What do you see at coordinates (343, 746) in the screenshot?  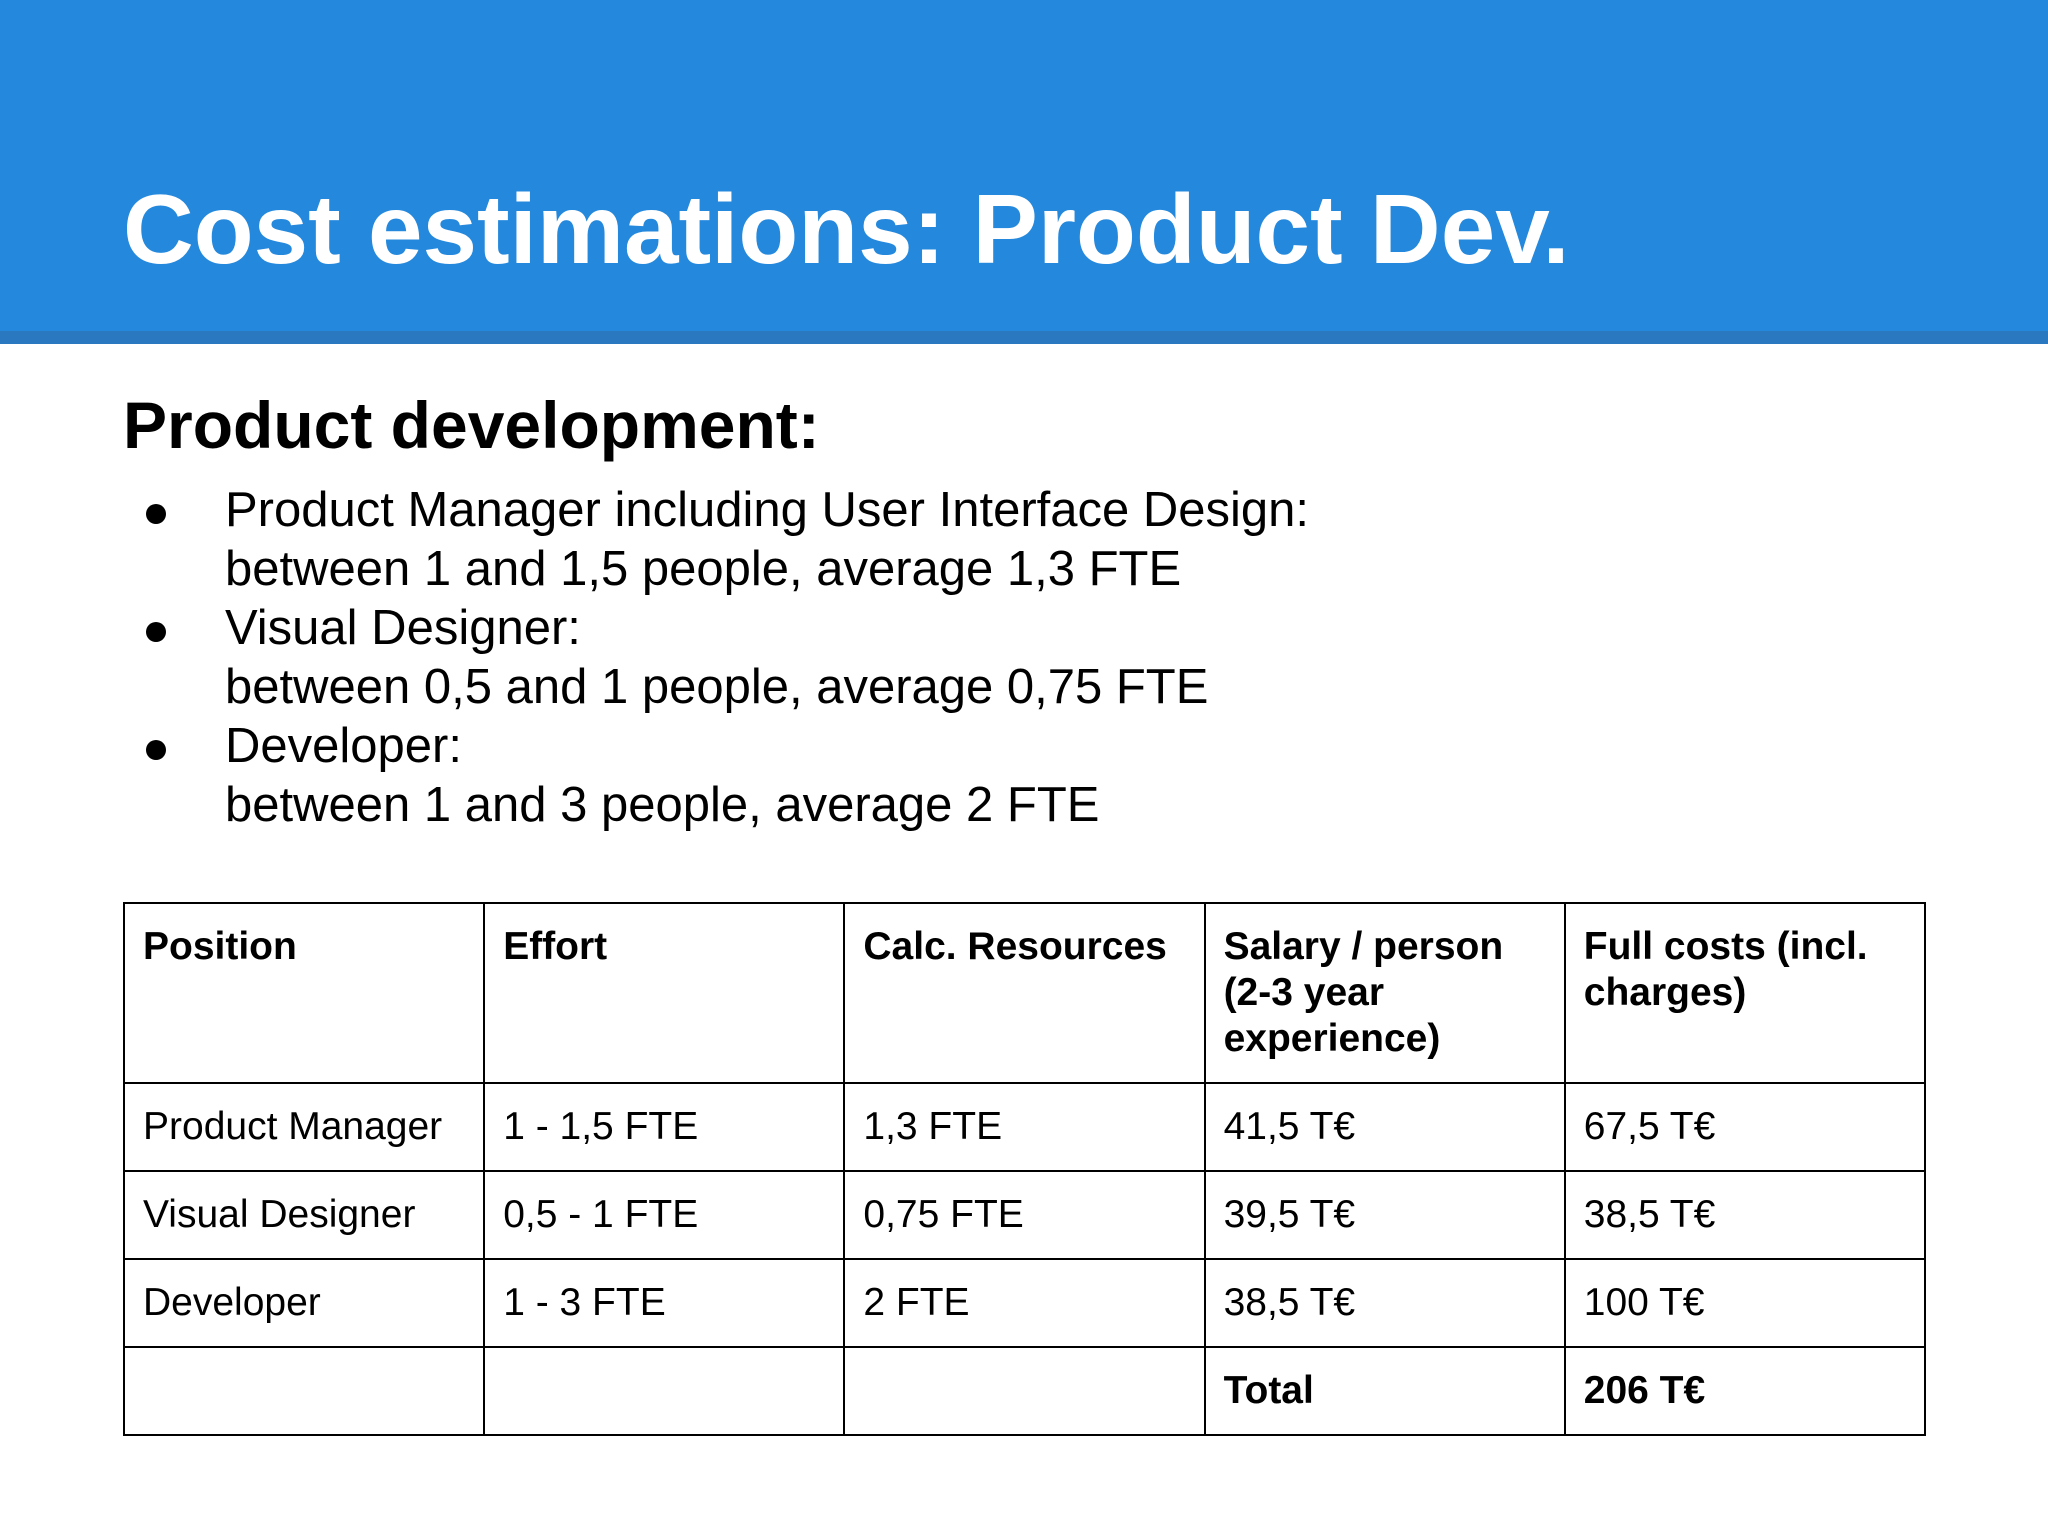 I see `bullet-title: Developer:` at bounding box center [343, 746].